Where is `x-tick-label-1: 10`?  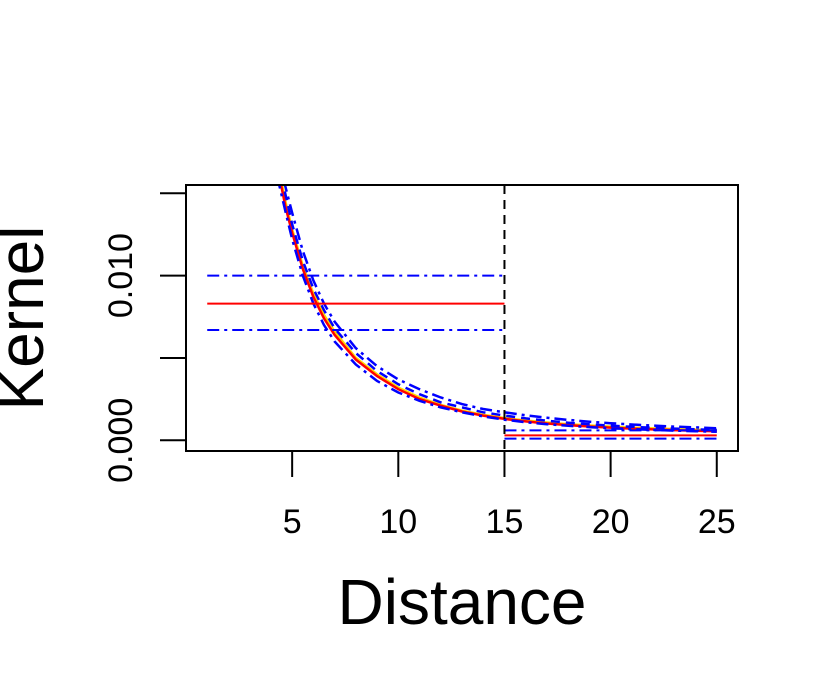
x-tick-label-1: 10 is located at coordinates (398, 522).